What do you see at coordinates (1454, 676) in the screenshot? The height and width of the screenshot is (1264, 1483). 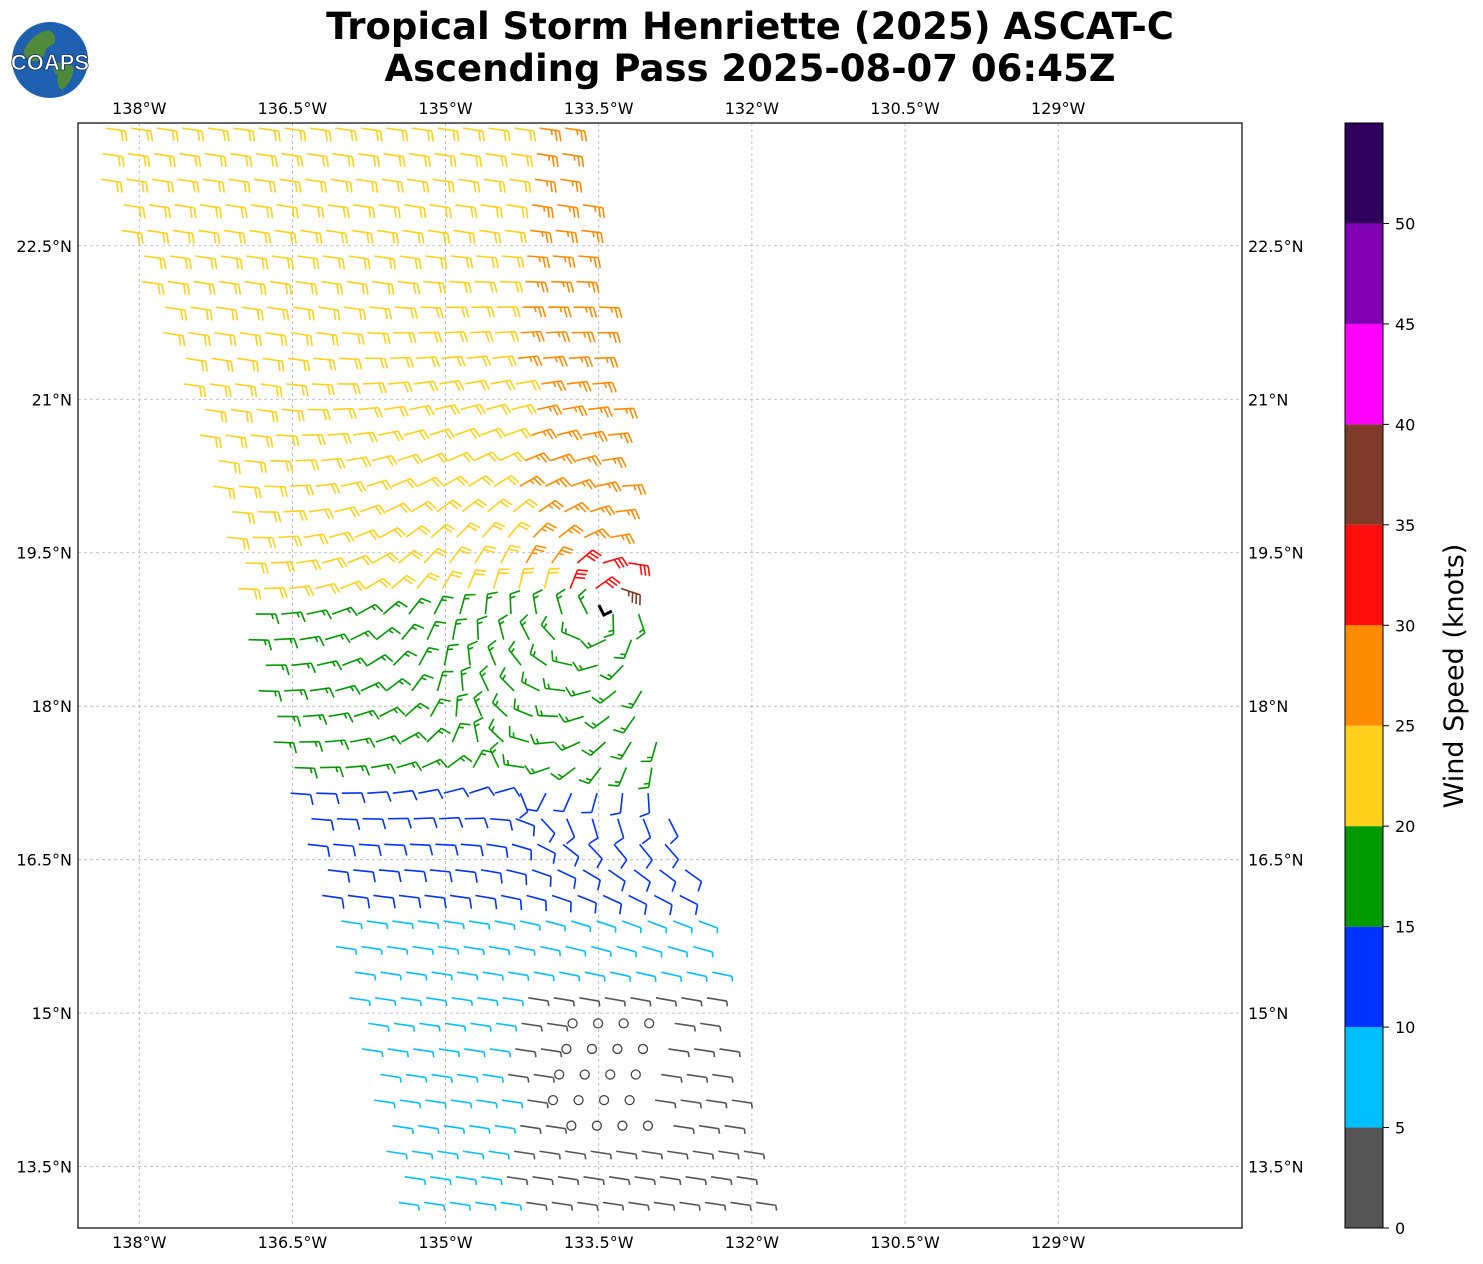 I see `colorbar-title: Wind Speed (knots)` at bounding box center [1454, 676].